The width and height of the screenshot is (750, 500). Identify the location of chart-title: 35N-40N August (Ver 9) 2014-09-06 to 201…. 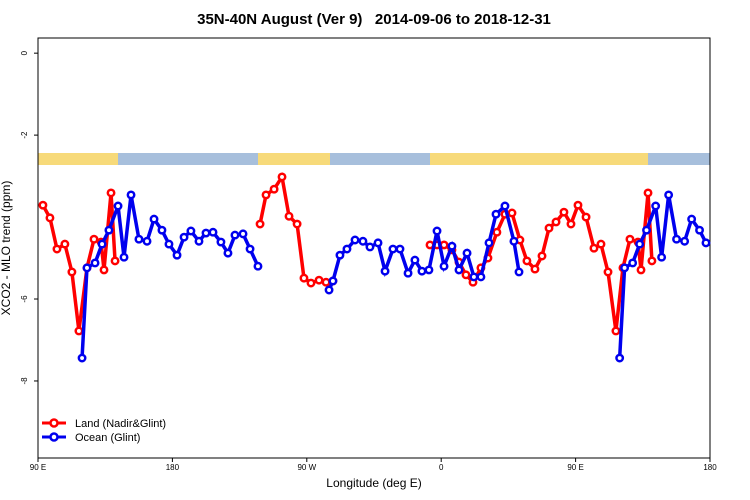
(374, 19).